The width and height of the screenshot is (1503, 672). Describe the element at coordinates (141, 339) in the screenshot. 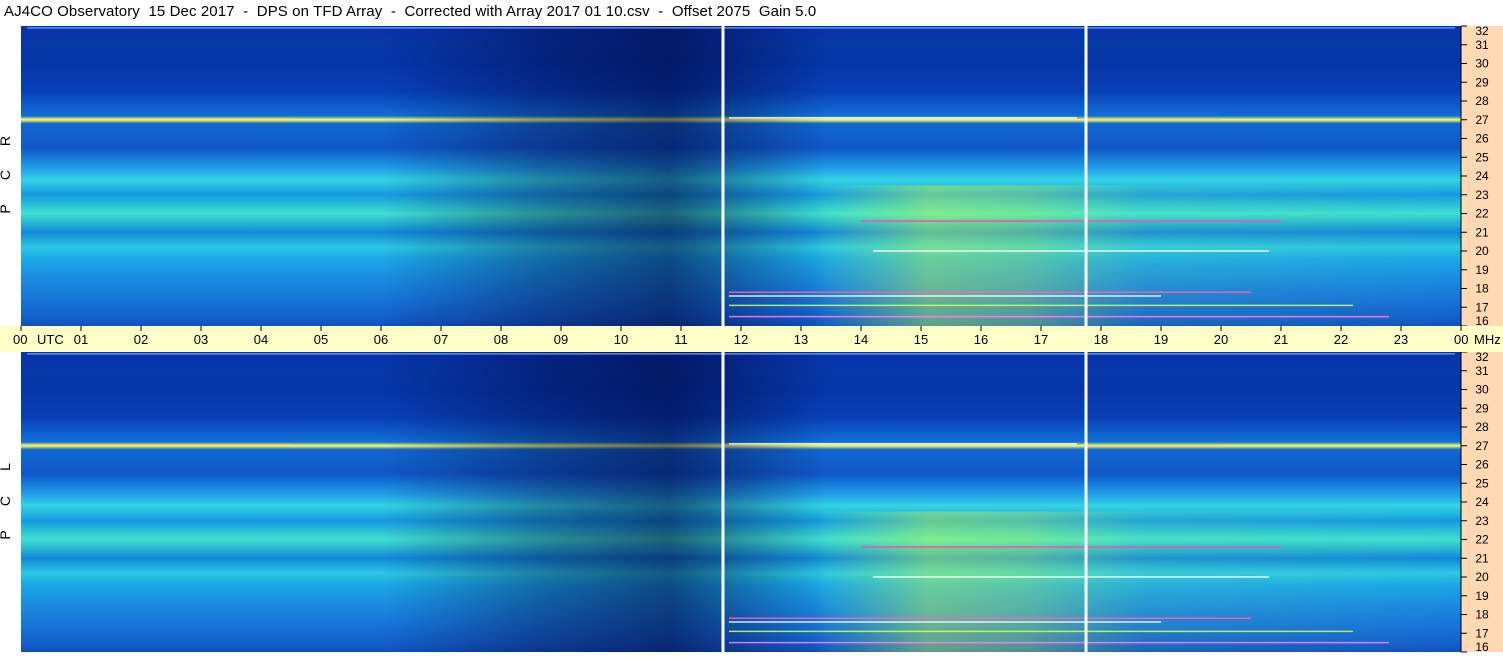

I see `time-tick-label: 02` at that location.